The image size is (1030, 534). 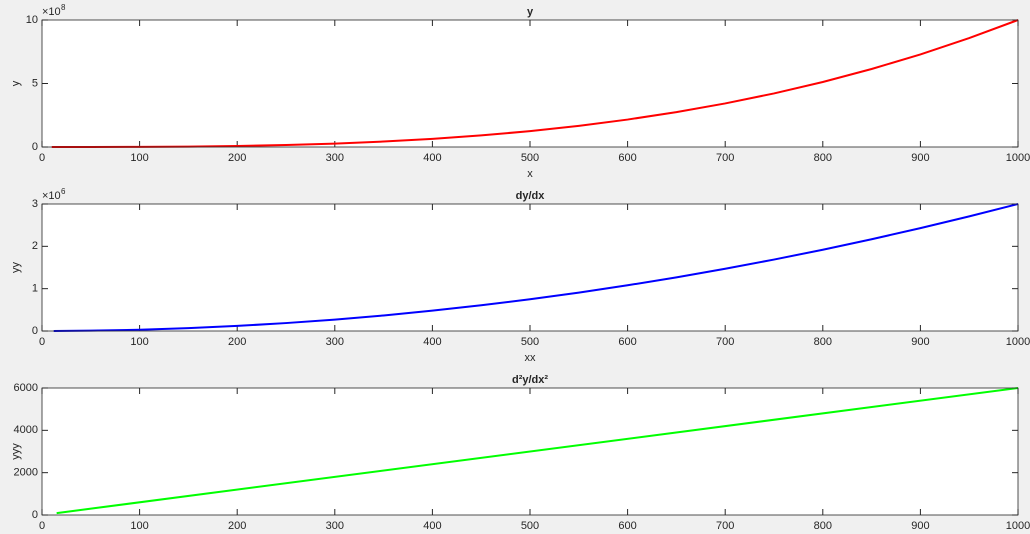 I want to click on title: y, so click(x=530, y=12).